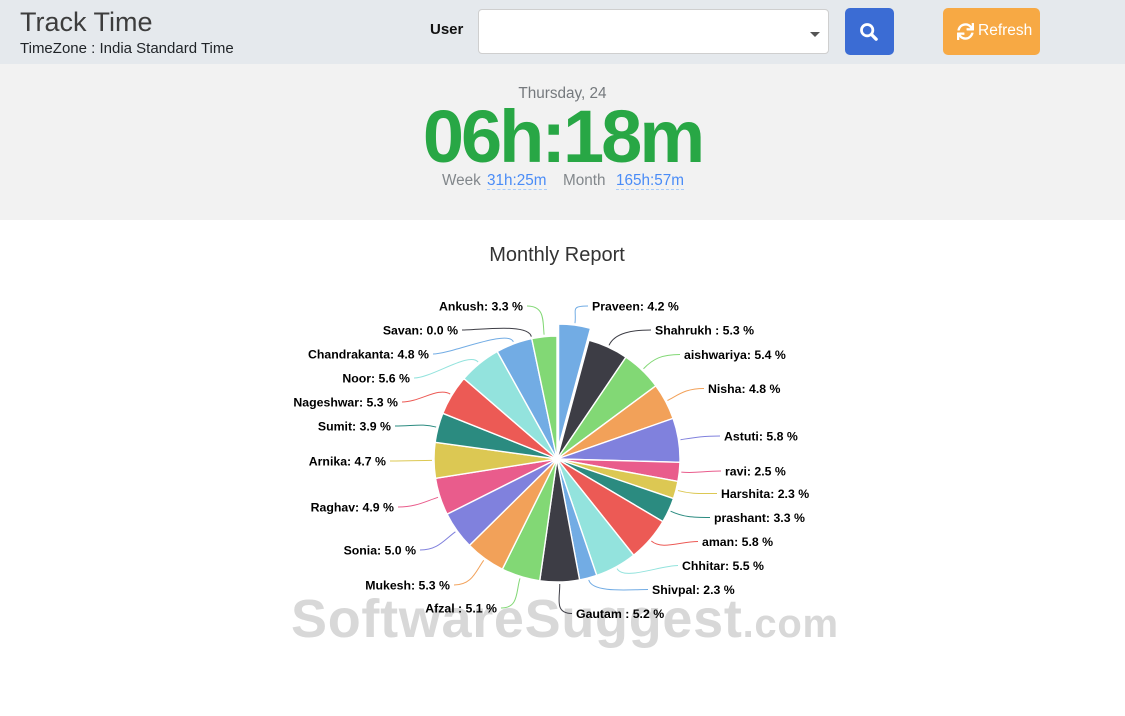  Describe the element at coordinates (354, 427) in the screenshot. I see `svg-text: Sumit: 3.9 %` at that location.